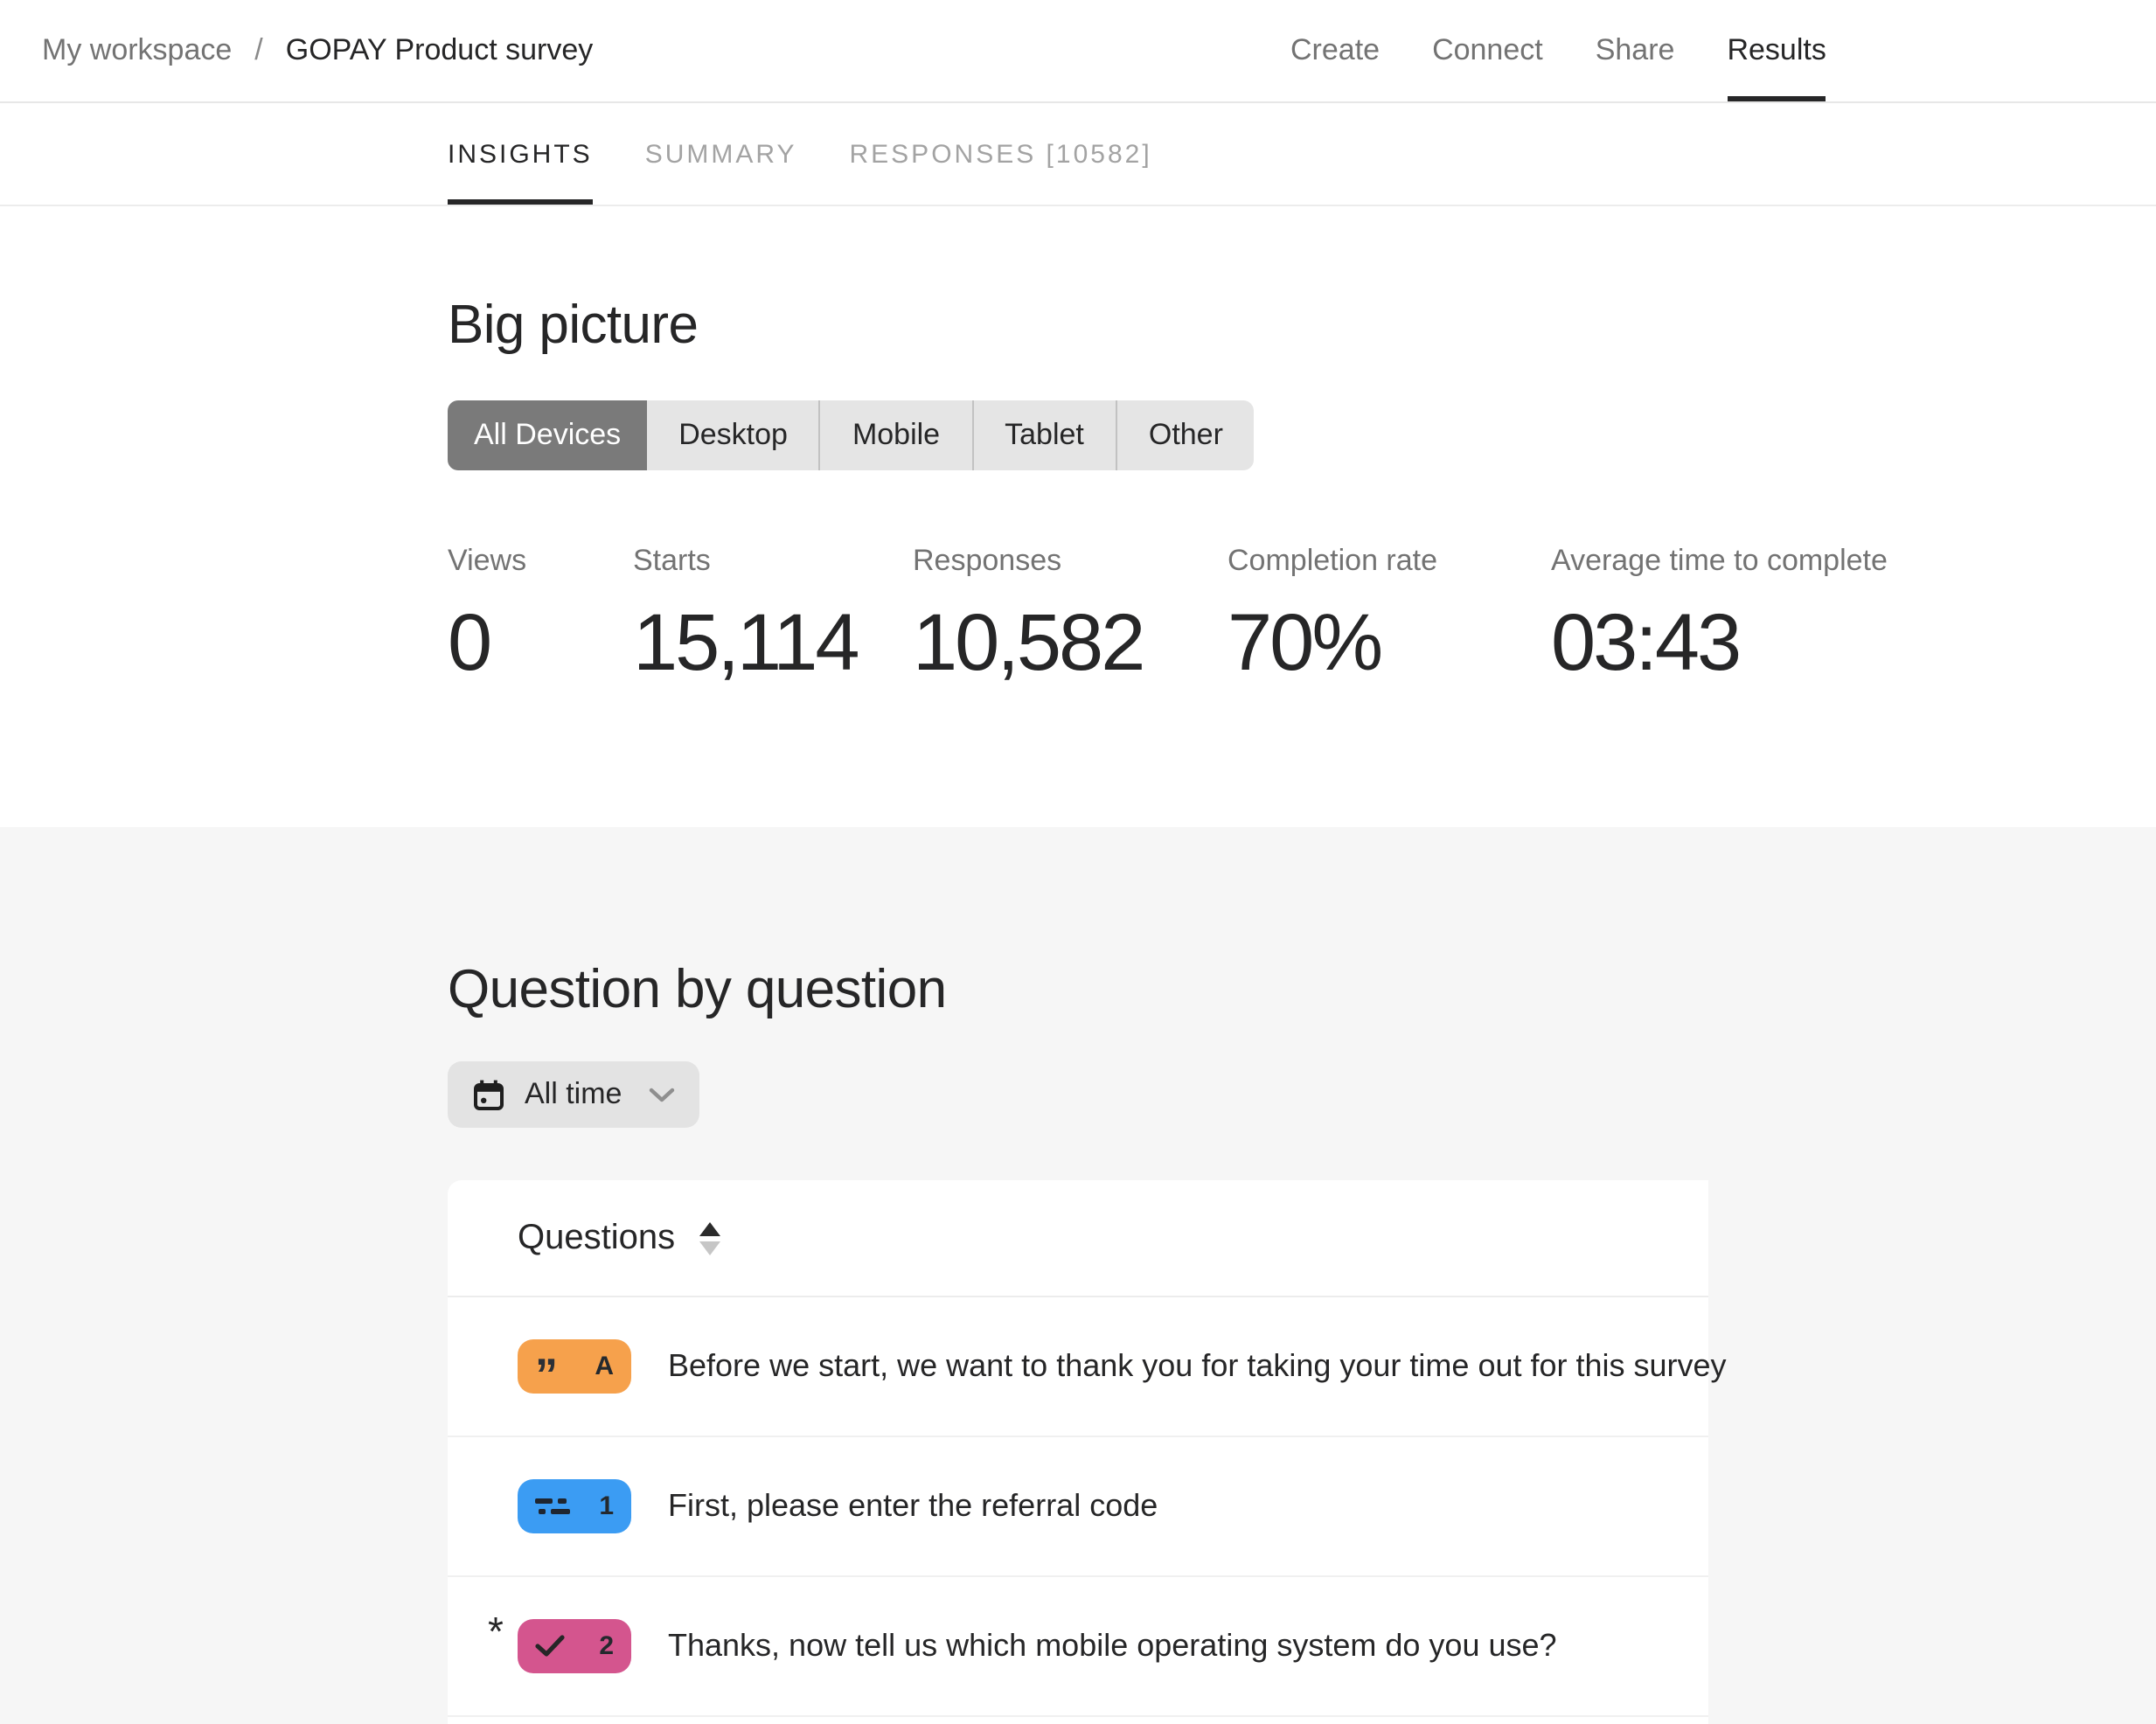 The image size is (2156, 1724). I want to click on stat-value: 15,114, so click(746, 642).